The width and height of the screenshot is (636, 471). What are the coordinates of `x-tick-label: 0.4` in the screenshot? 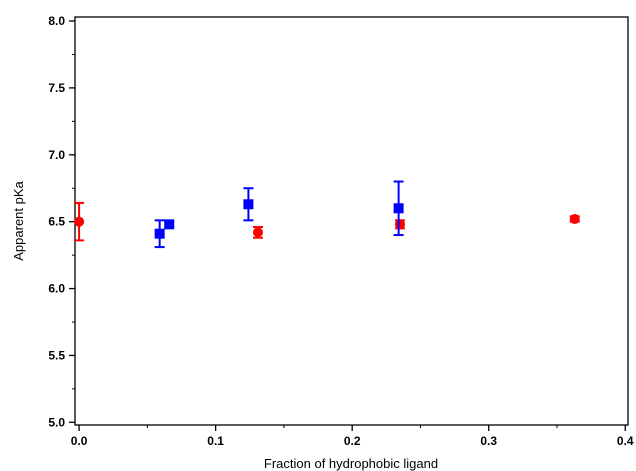 It's located at (625, 441).